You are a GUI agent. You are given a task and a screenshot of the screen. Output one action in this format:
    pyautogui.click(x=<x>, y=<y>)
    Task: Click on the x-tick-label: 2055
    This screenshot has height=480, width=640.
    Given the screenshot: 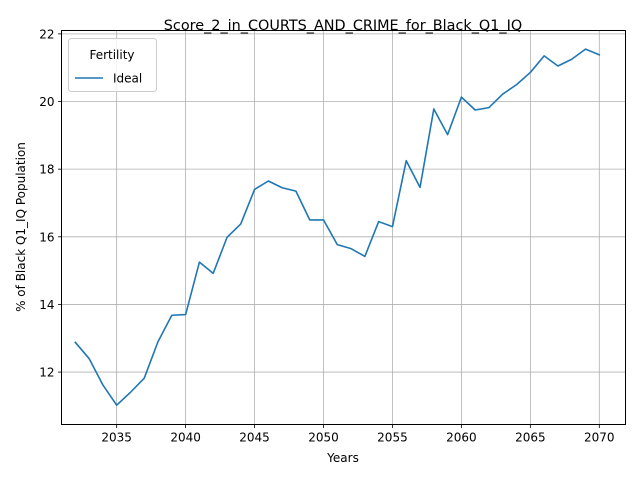 What is the action you would take?
    pyautogui.click(x=392, y=438)
    